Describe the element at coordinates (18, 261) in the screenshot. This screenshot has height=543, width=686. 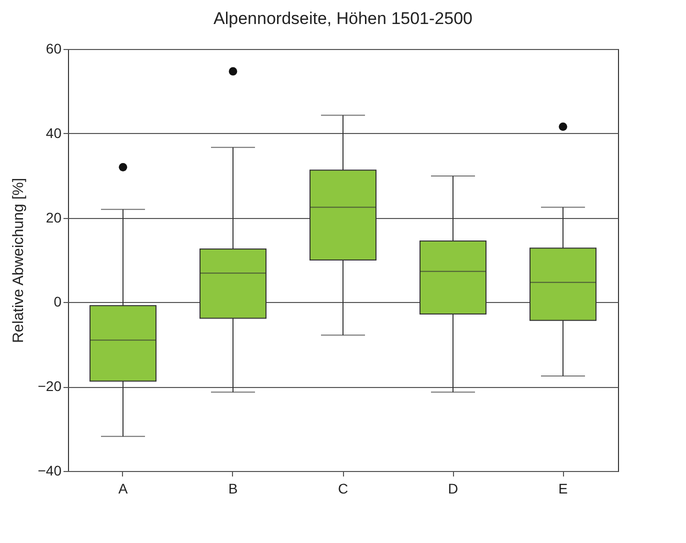
I see `y-axis-title: Relative Abweichung [%]` at that location.